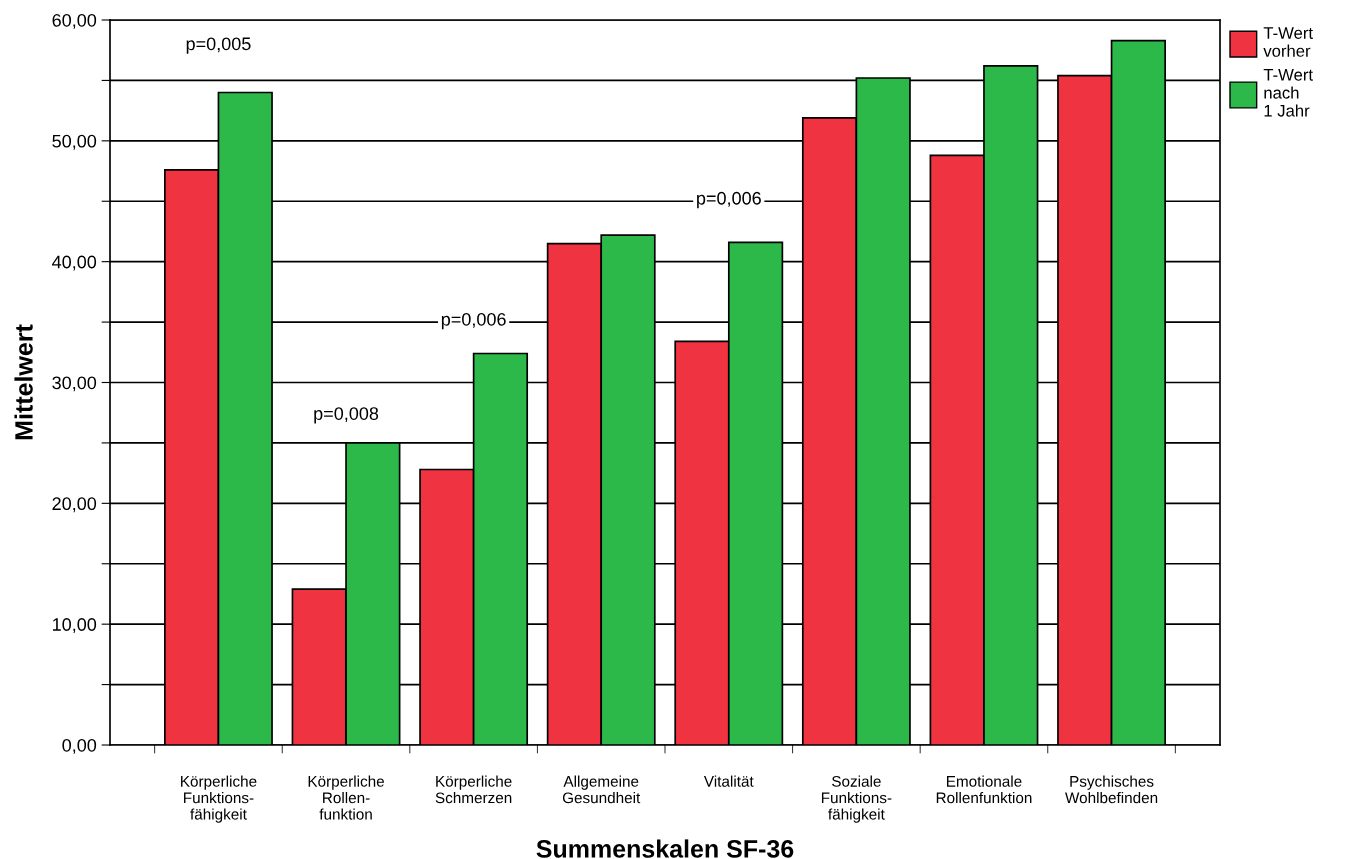 This screenshot has width=1345, height=859. I want to click on x-tick-label: Vitalität, so click(728, 781).